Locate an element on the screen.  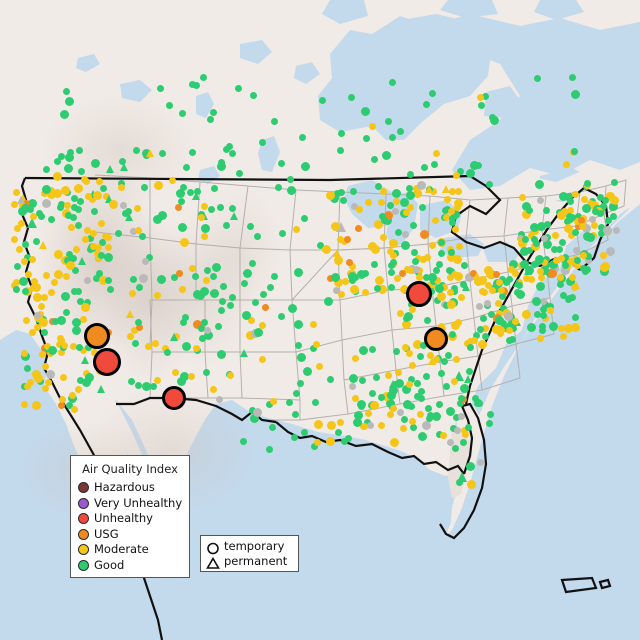
station-marker-permanent is located at coordinates (130, 313).